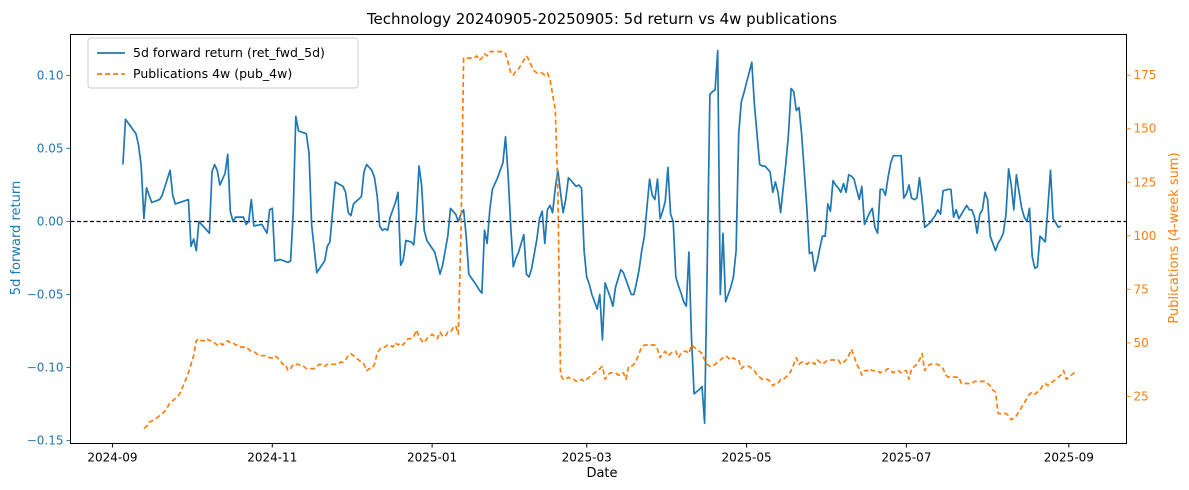 The width and height of the screenshot is (1189, 490). I want to click on y-right-tick-label: 50, so click(1141, 343).